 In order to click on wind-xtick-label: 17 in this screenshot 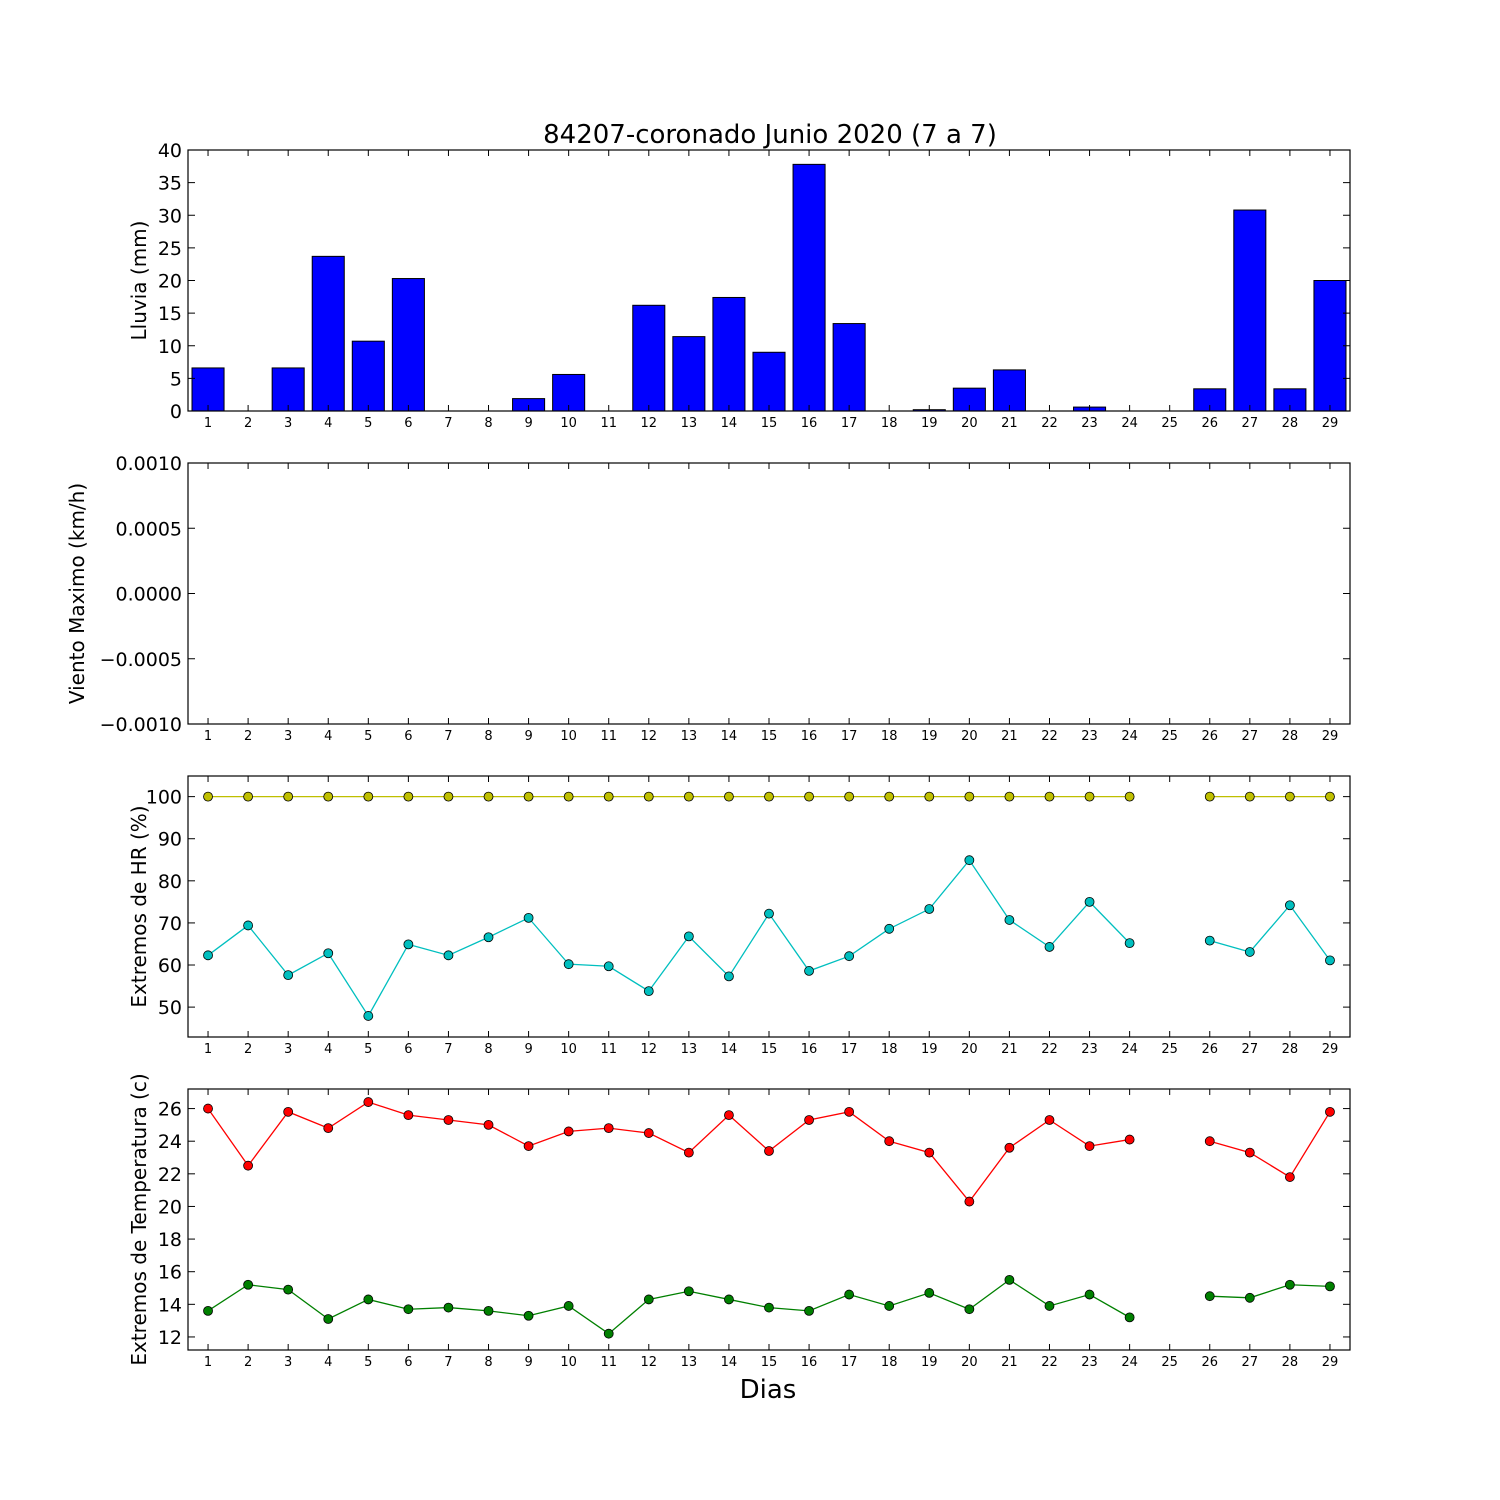, I will do `click(849, 736)`.